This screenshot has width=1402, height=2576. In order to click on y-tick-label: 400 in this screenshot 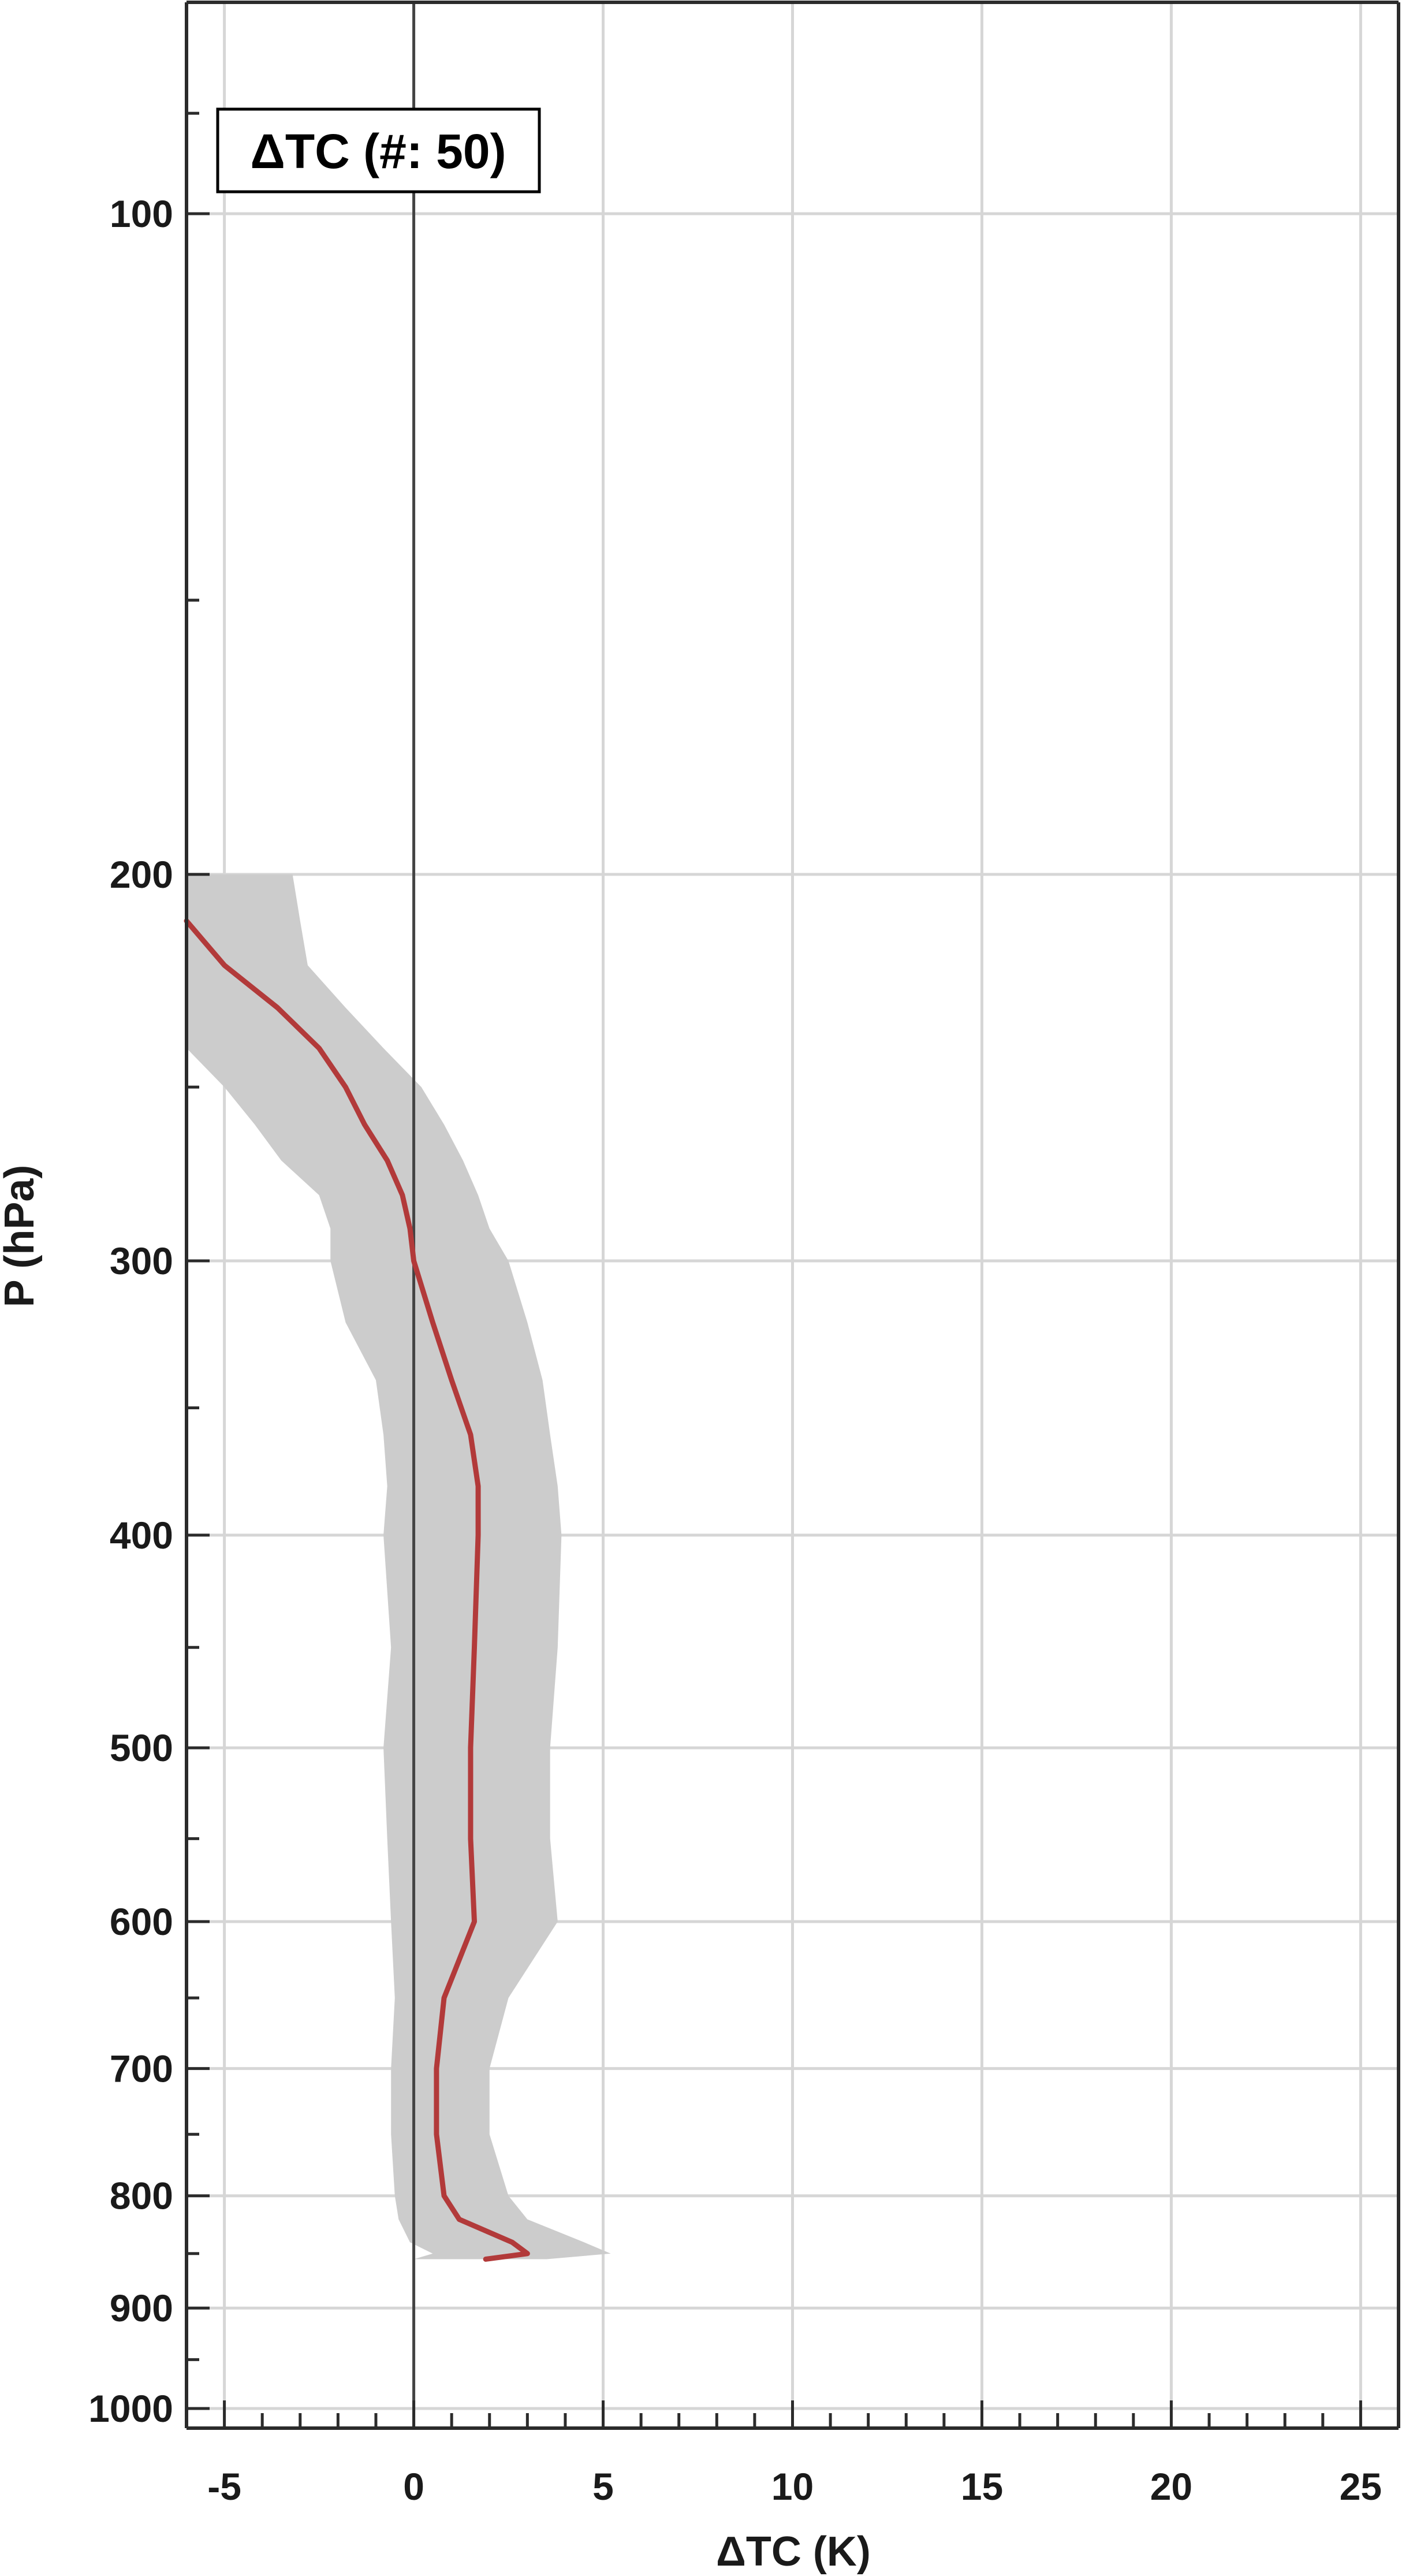, I will do `click(141, 1536)`.